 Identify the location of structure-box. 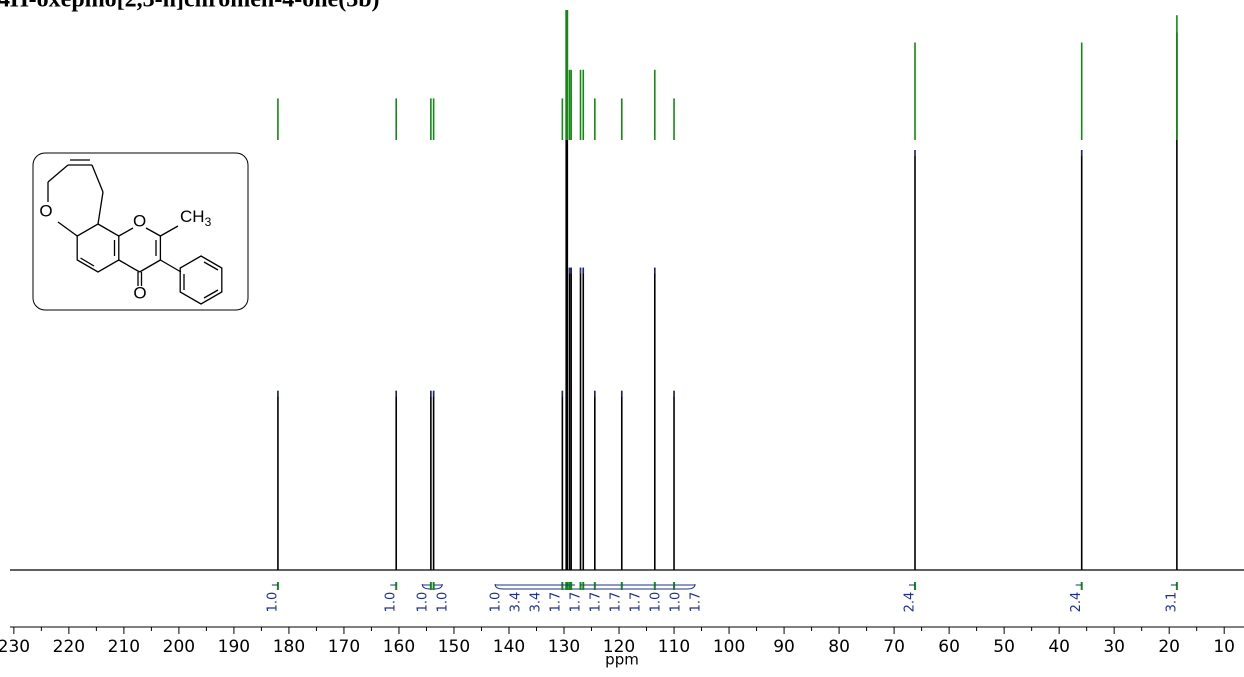
(140, 231).